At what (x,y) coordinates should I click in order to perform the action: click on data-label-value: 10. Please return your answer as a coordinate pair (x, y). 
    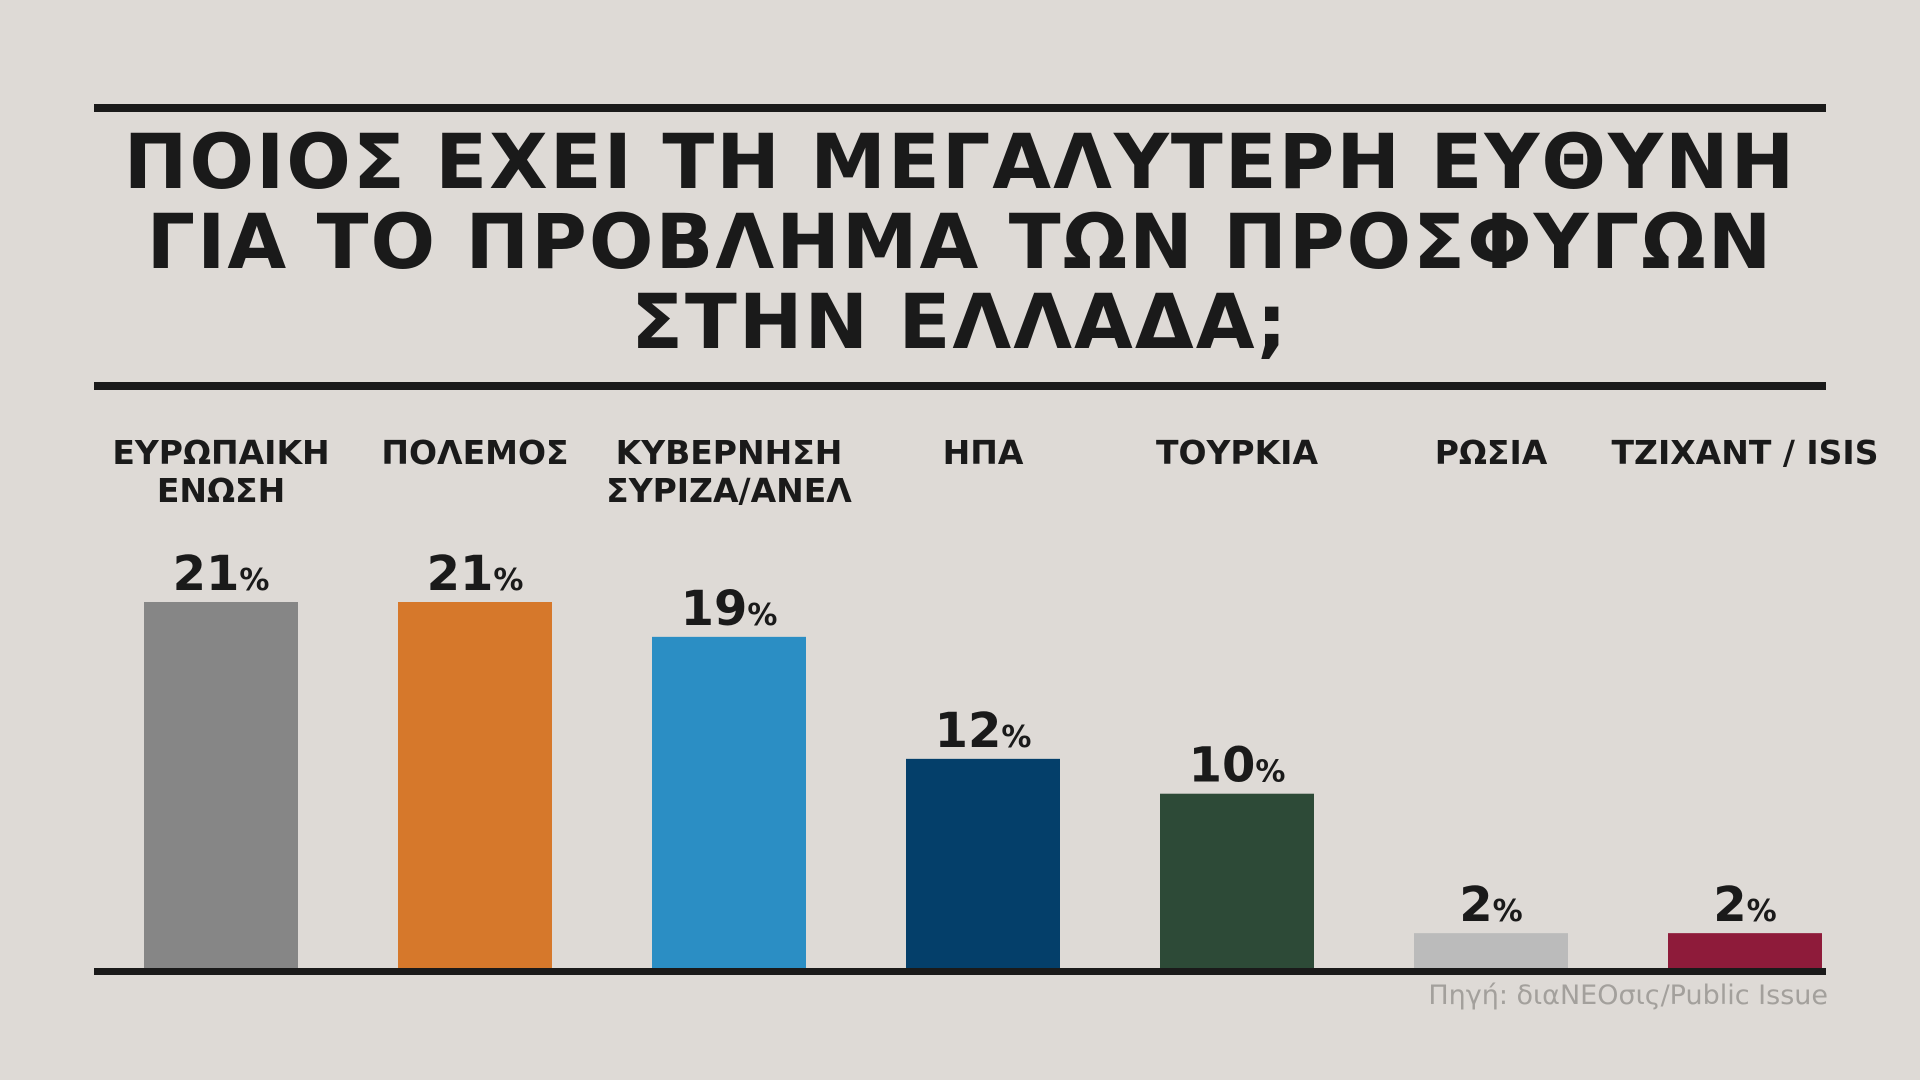
    Looking at the image, I should click on (1222, 766).